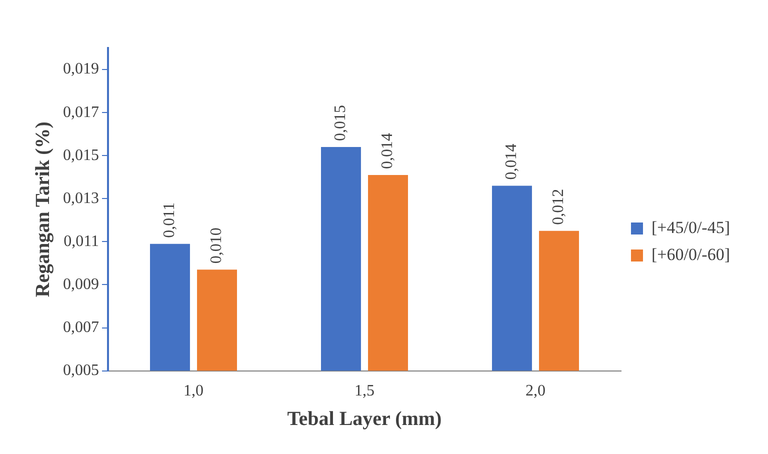 This screenshot has height=454, width=768. I want to click on y-tick-label: 0,007, so click(81, 327).